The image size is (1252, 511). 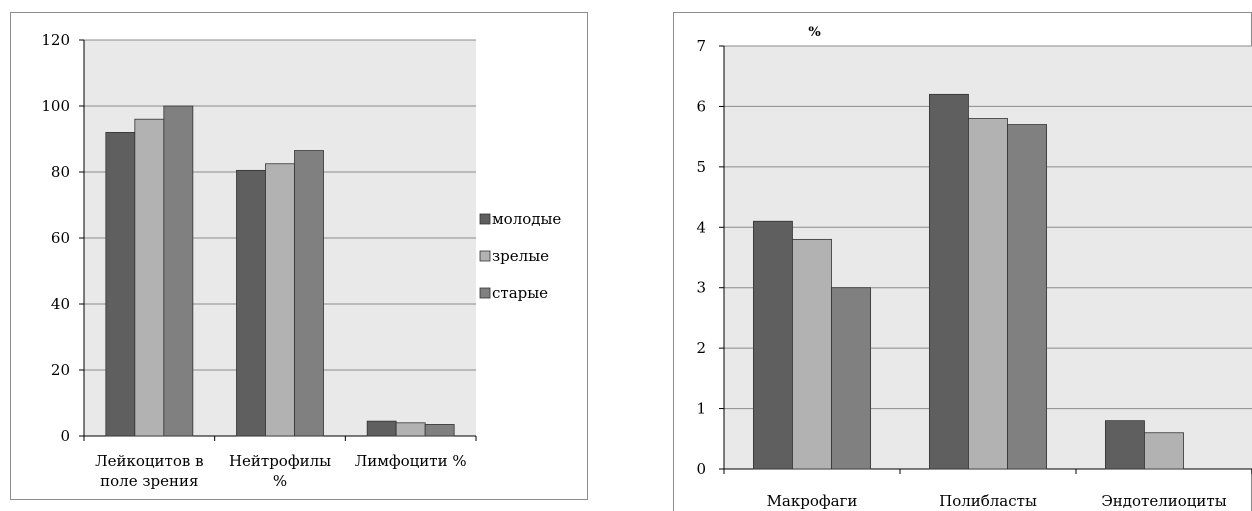 What do you see at coordinates (149, 461) in the screenshot?
I see `x-category-label: Лейкоцитов в` at bounding box center [149, 461].